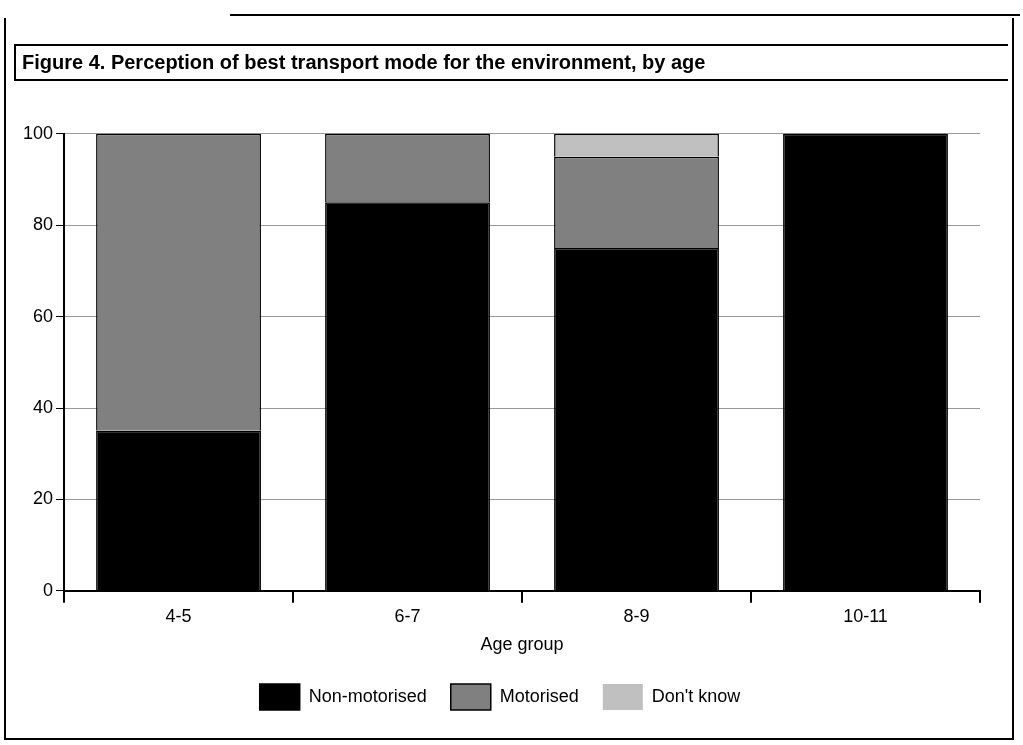  What do you see at coordinates (367, 695) in the screenshot?
I see `legend-label: Non-motorised` at bounding box center [367, 695].